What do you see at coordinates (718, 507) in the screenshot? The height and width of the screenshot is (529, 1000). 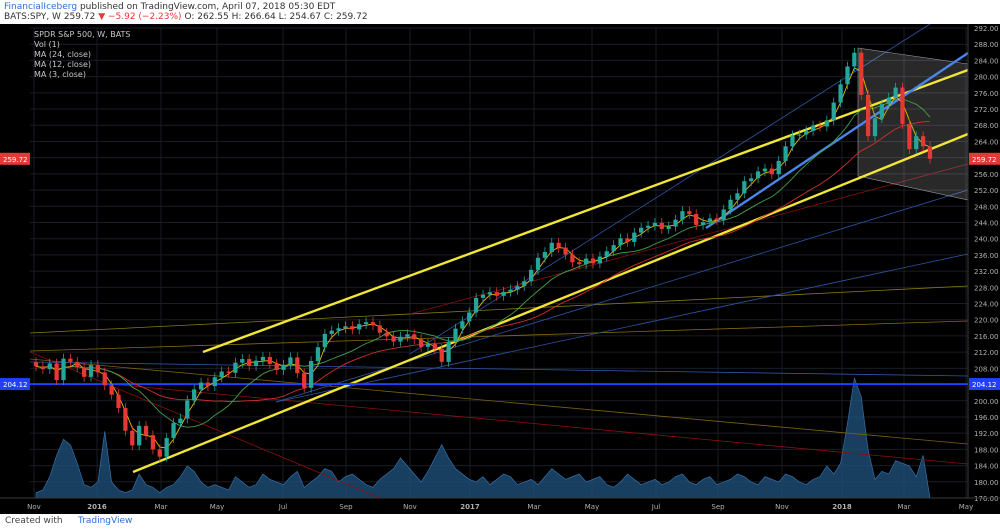 I see `time-tick-label: Sep` at bounding box center [718, 507].